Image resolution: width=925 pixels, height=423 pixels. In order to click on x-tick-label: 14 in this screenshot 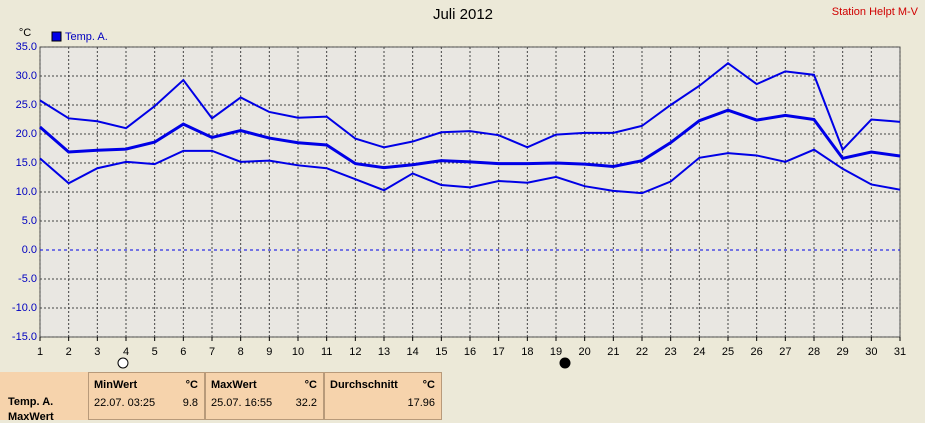, I will do `click(413, 352)`.